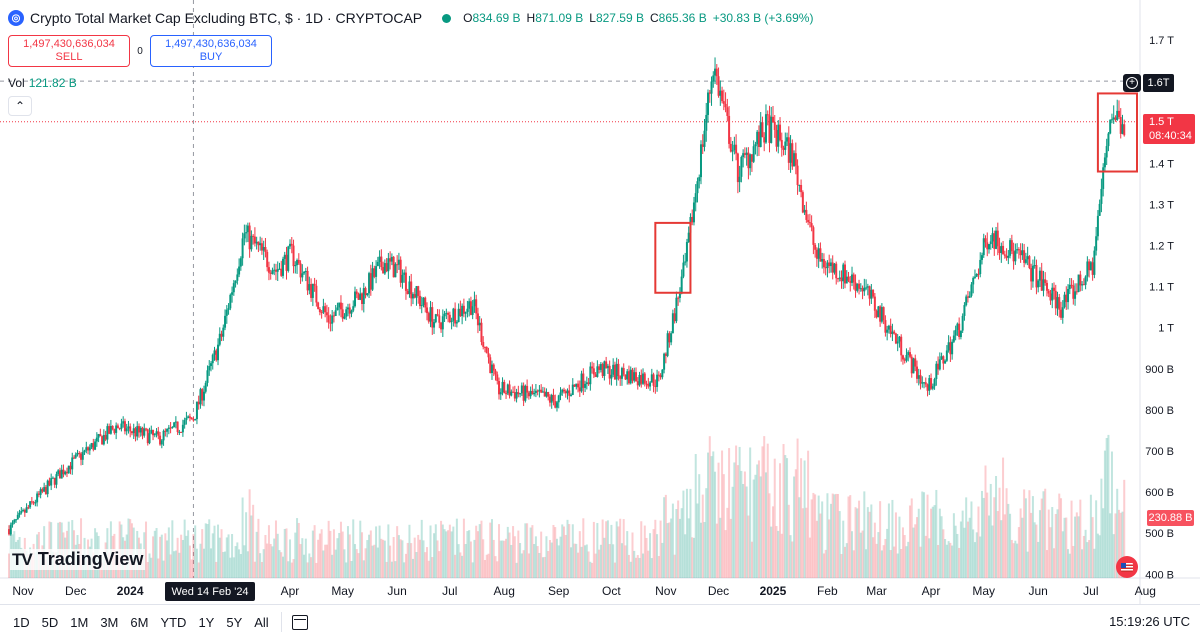 This screenshot has width=1200, height=639. What do you see at coordinates (718, 591) in the screenshot?
I see `x-tick-label: Dec` at bounding box center [718, 591].